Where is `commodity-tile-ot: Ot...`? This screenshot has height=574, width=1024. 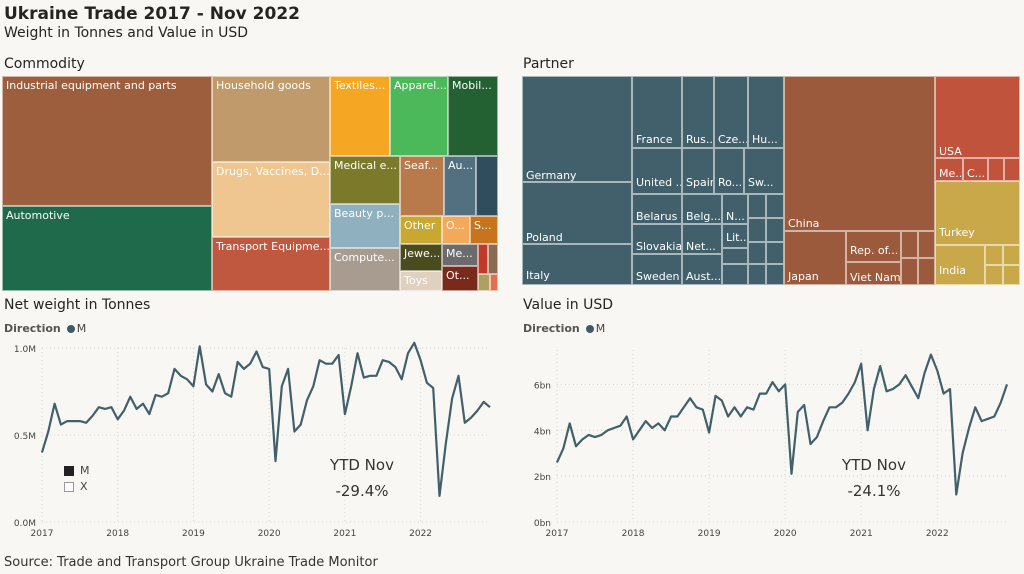
commodity-tile-ot: Ot... is located at coordinates (460, 278).